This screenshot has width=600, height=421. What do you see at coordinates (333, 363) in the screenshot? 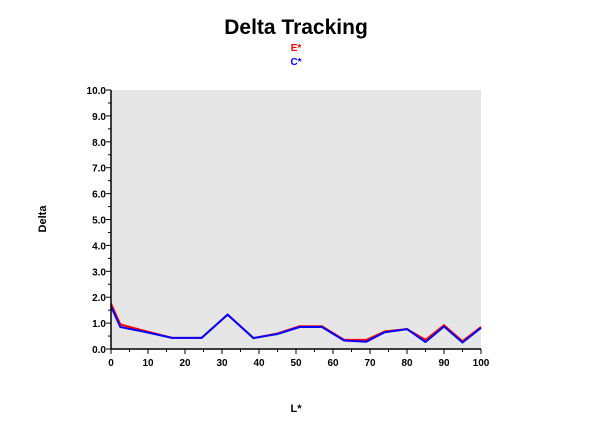
I see `x-tick-label: 60` at bounding box center [333, 363].